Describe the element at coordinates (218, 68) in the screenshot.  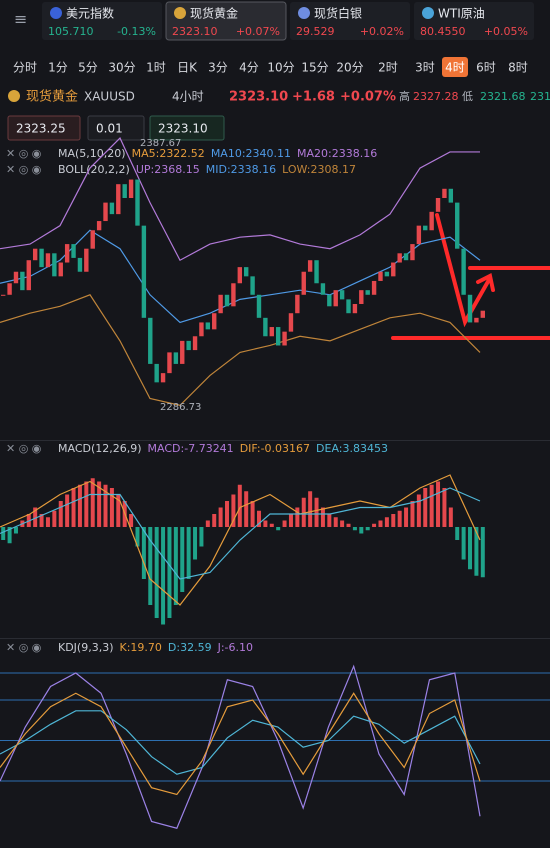
I see `timeframe: 3分` at that location.